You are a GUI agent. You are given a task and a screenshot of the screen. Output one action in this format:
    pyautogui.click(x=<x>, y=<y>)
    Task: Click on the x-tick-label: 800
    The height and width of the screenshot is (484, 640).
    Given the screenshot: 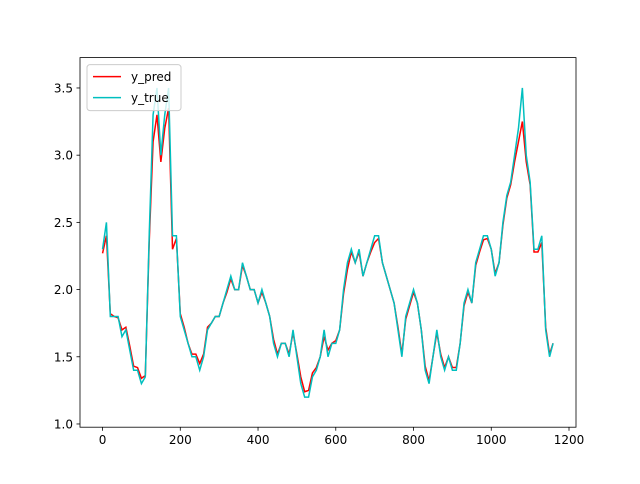 What is the action you would take?
    pyautogui.click(x=413, y=440)
    